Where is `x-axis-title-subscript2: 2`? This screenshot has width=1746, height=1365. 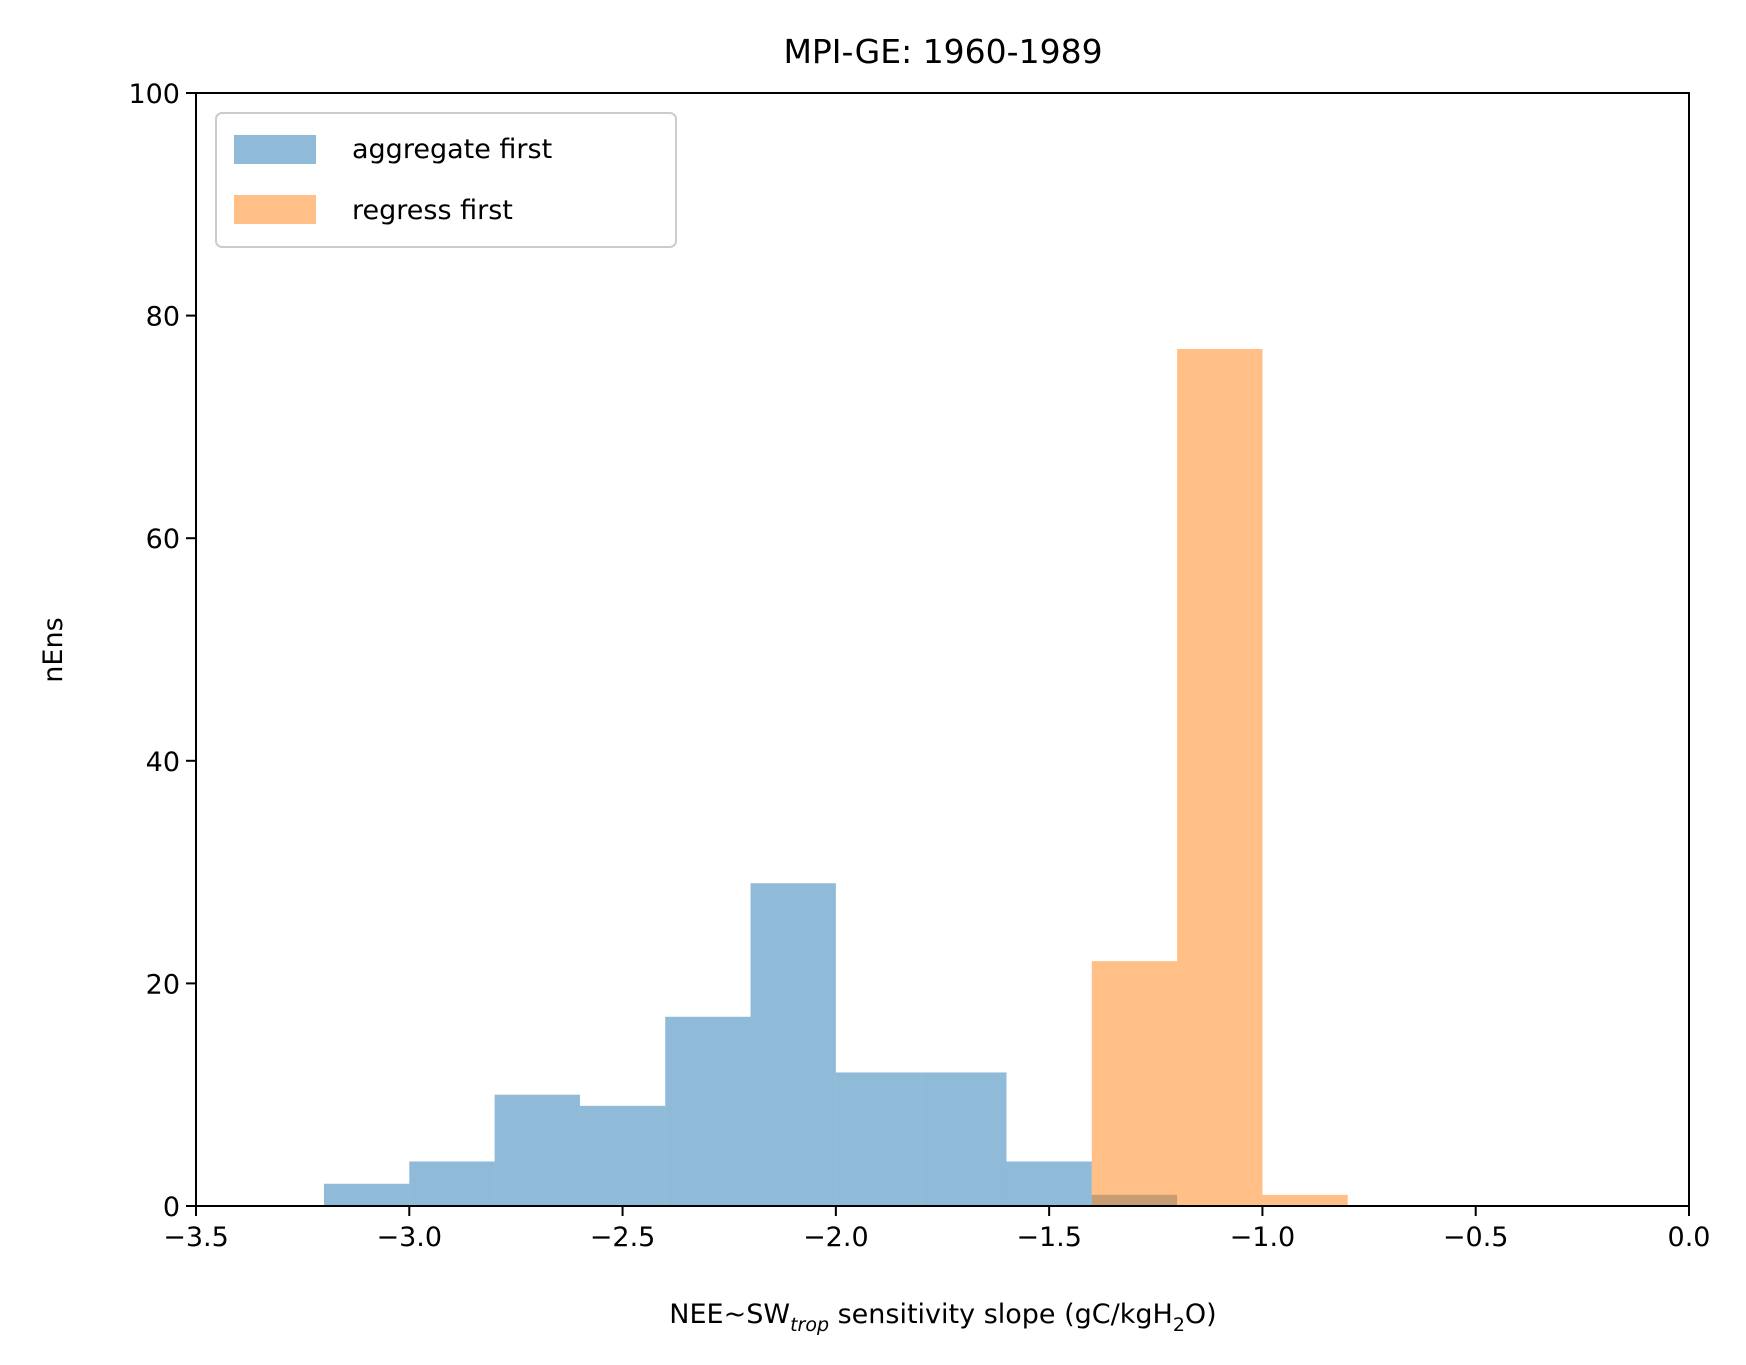
x-axis-title-subscript2: 2 is located at coordinates (1179, 1325).